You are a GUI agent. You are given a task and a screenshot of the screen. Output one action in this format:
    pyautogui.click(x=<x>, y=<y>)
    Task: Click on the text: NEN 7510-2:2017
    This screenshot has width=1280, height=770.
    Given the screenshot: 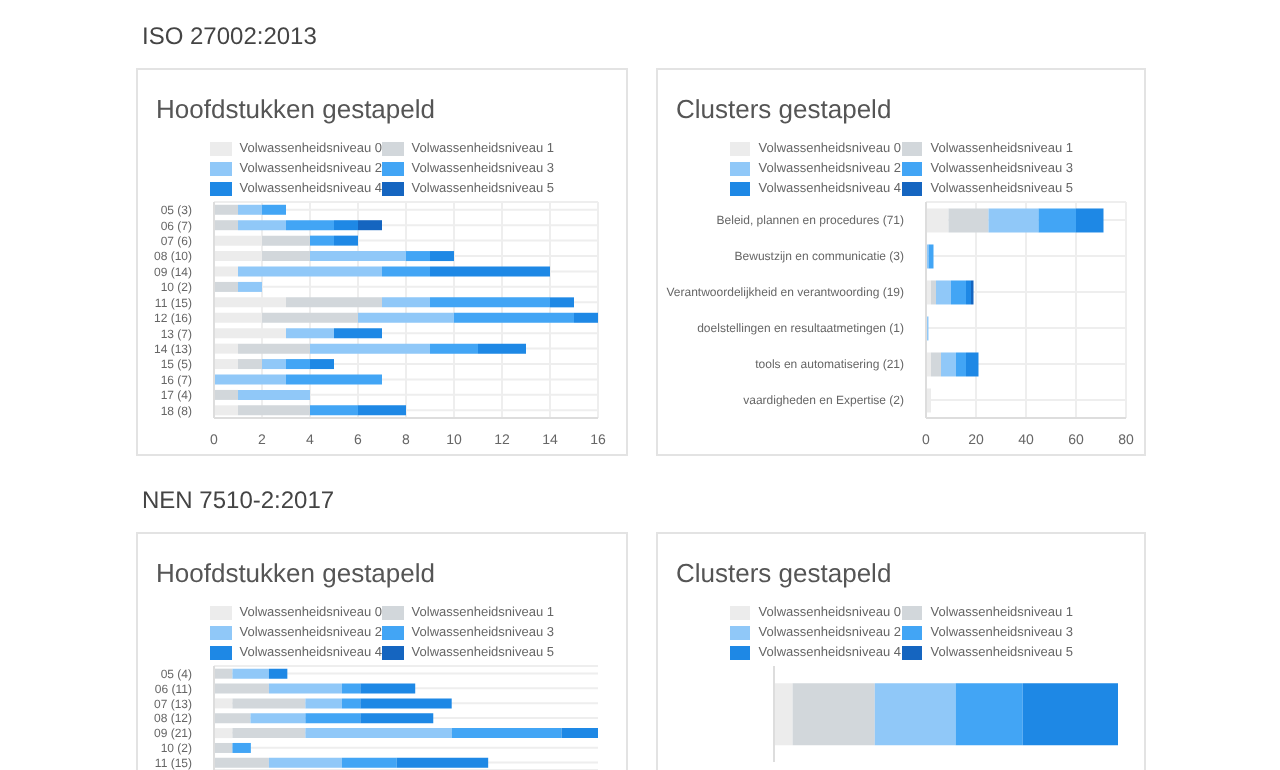 What is the action you would take?
    pyautogui.click(x=238, y=500)
    